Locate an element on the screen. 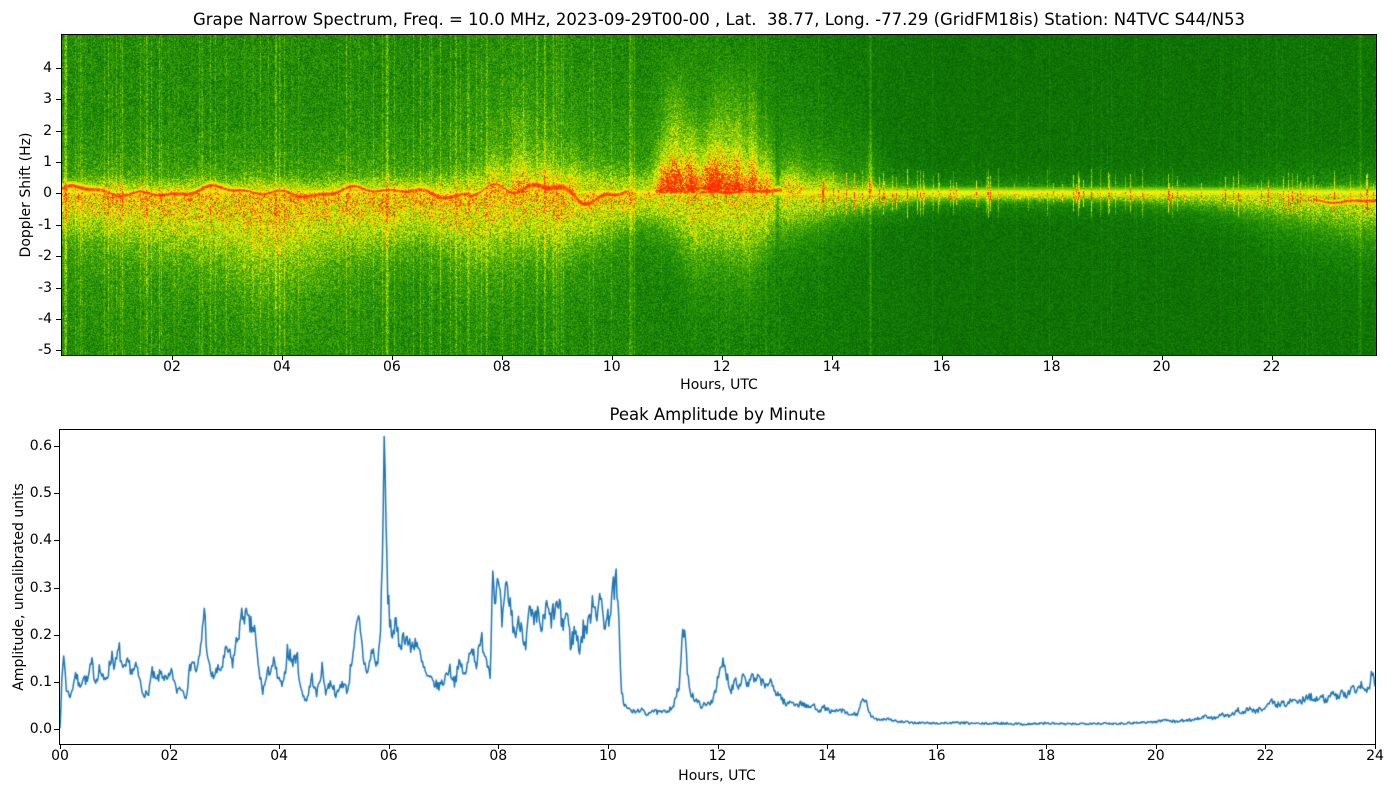 This screenshot has width=1400, height=800. y-tick-label: -3 is located at coordinates (45, 287).